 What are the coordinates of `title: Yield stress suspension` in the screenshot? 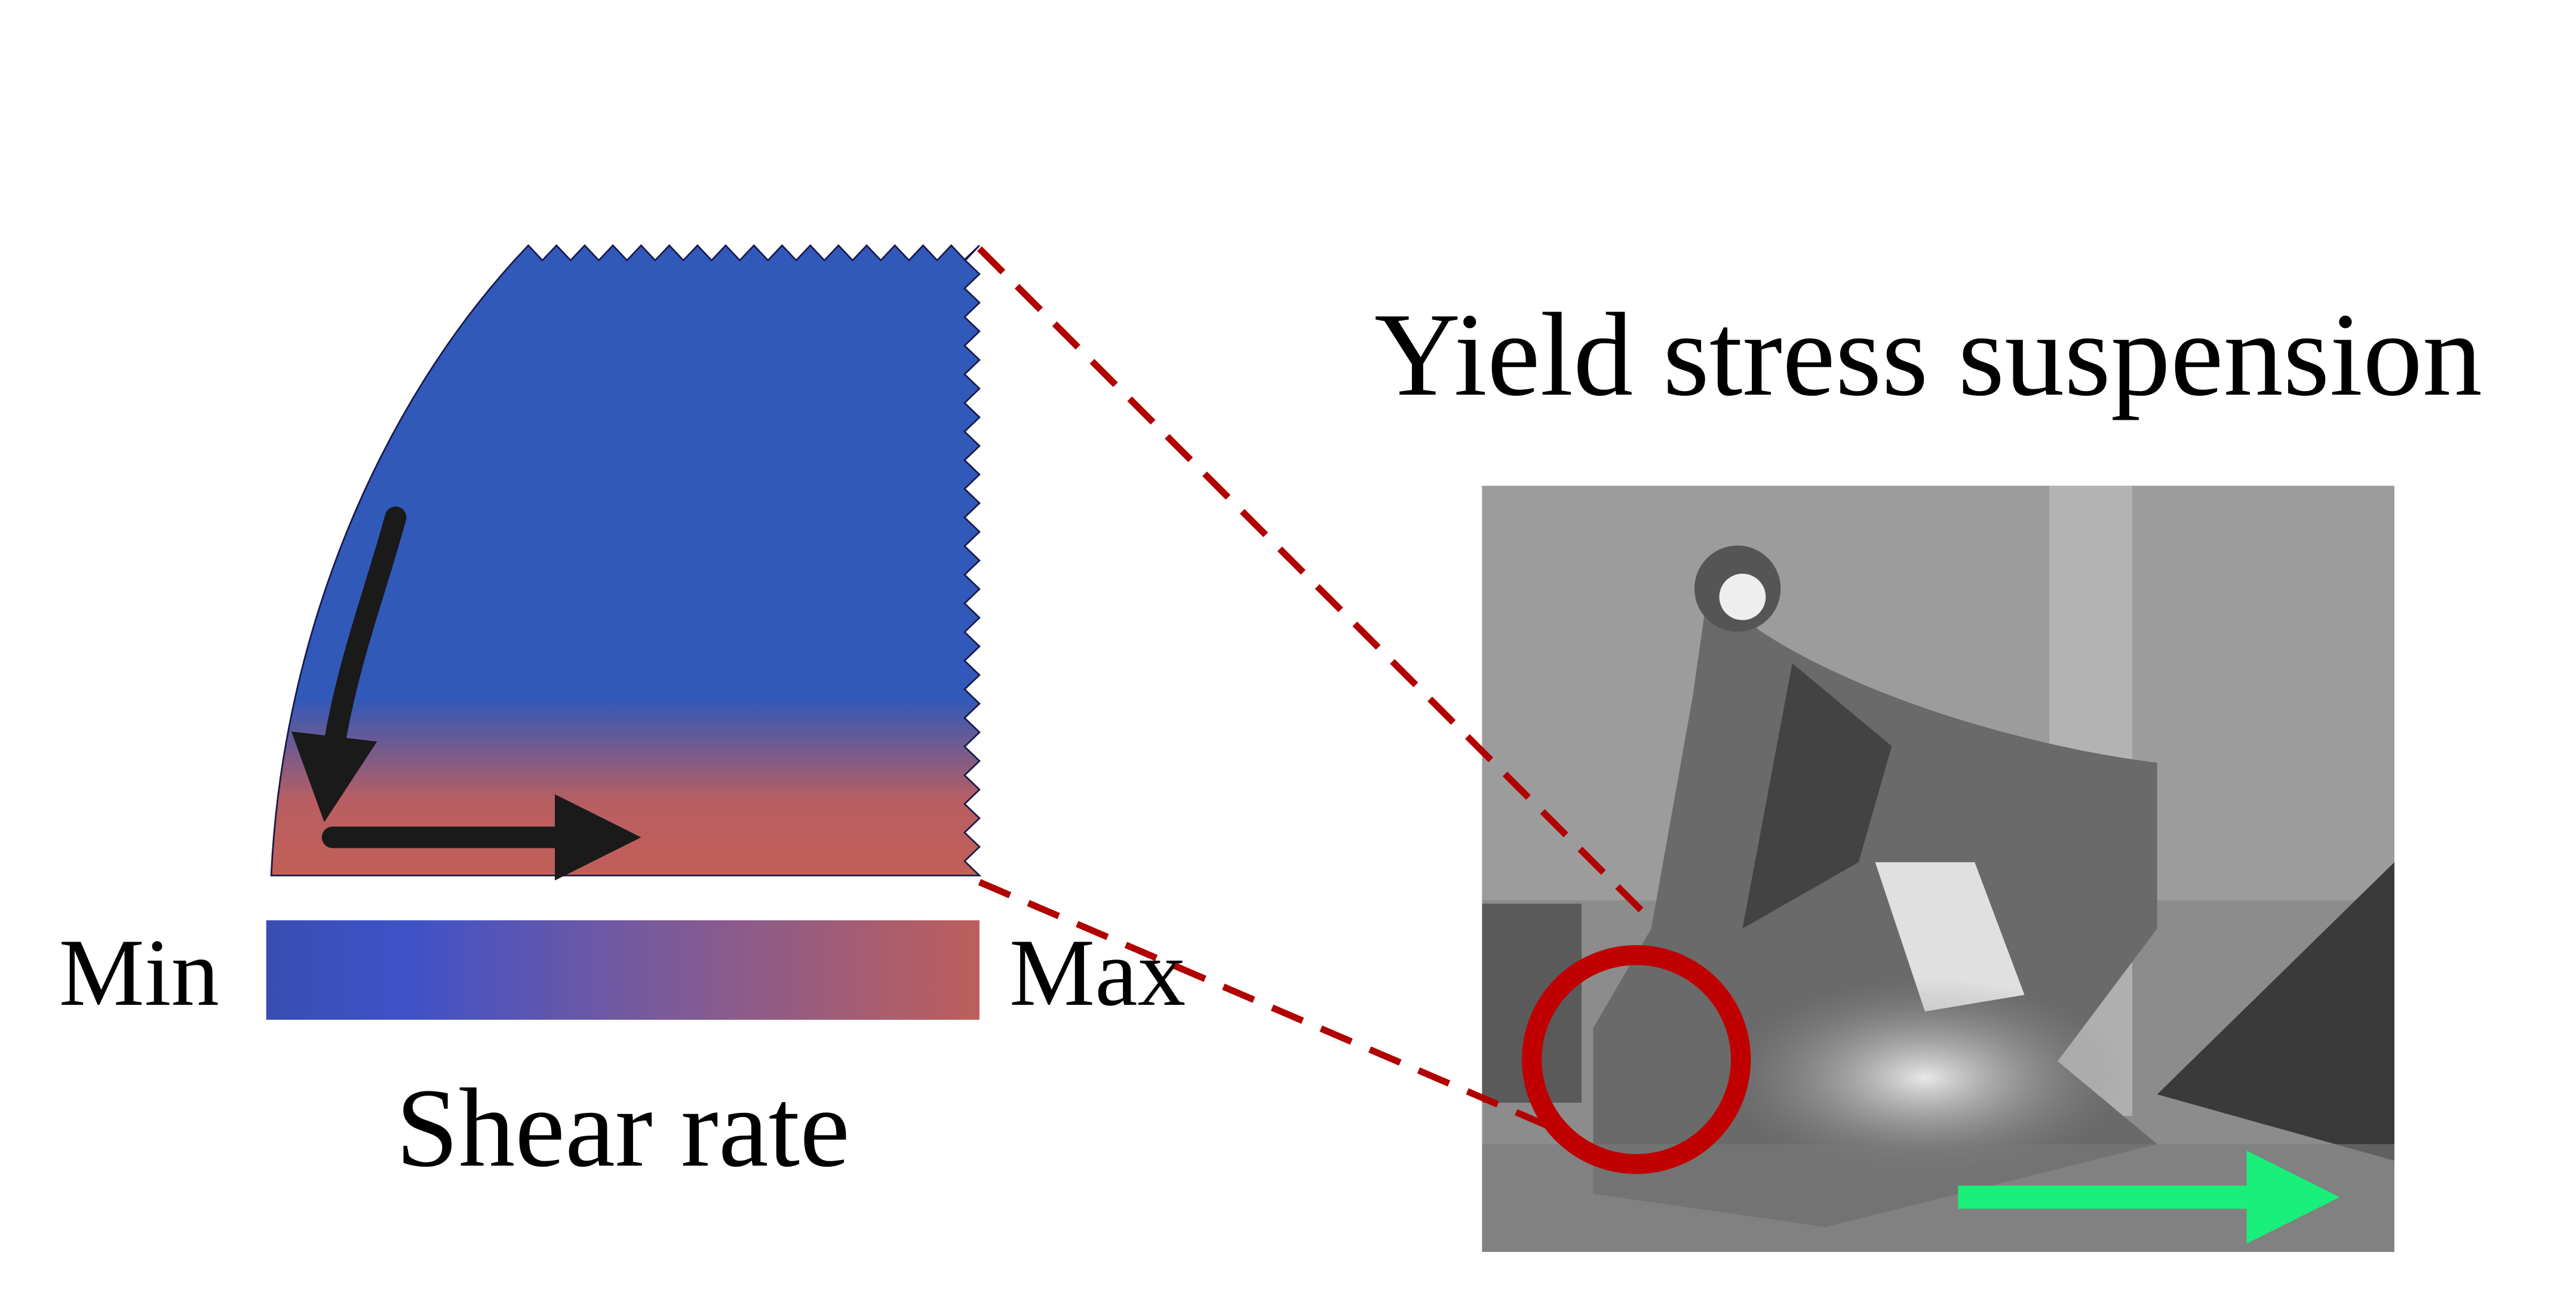 It's located at (1928, 355).